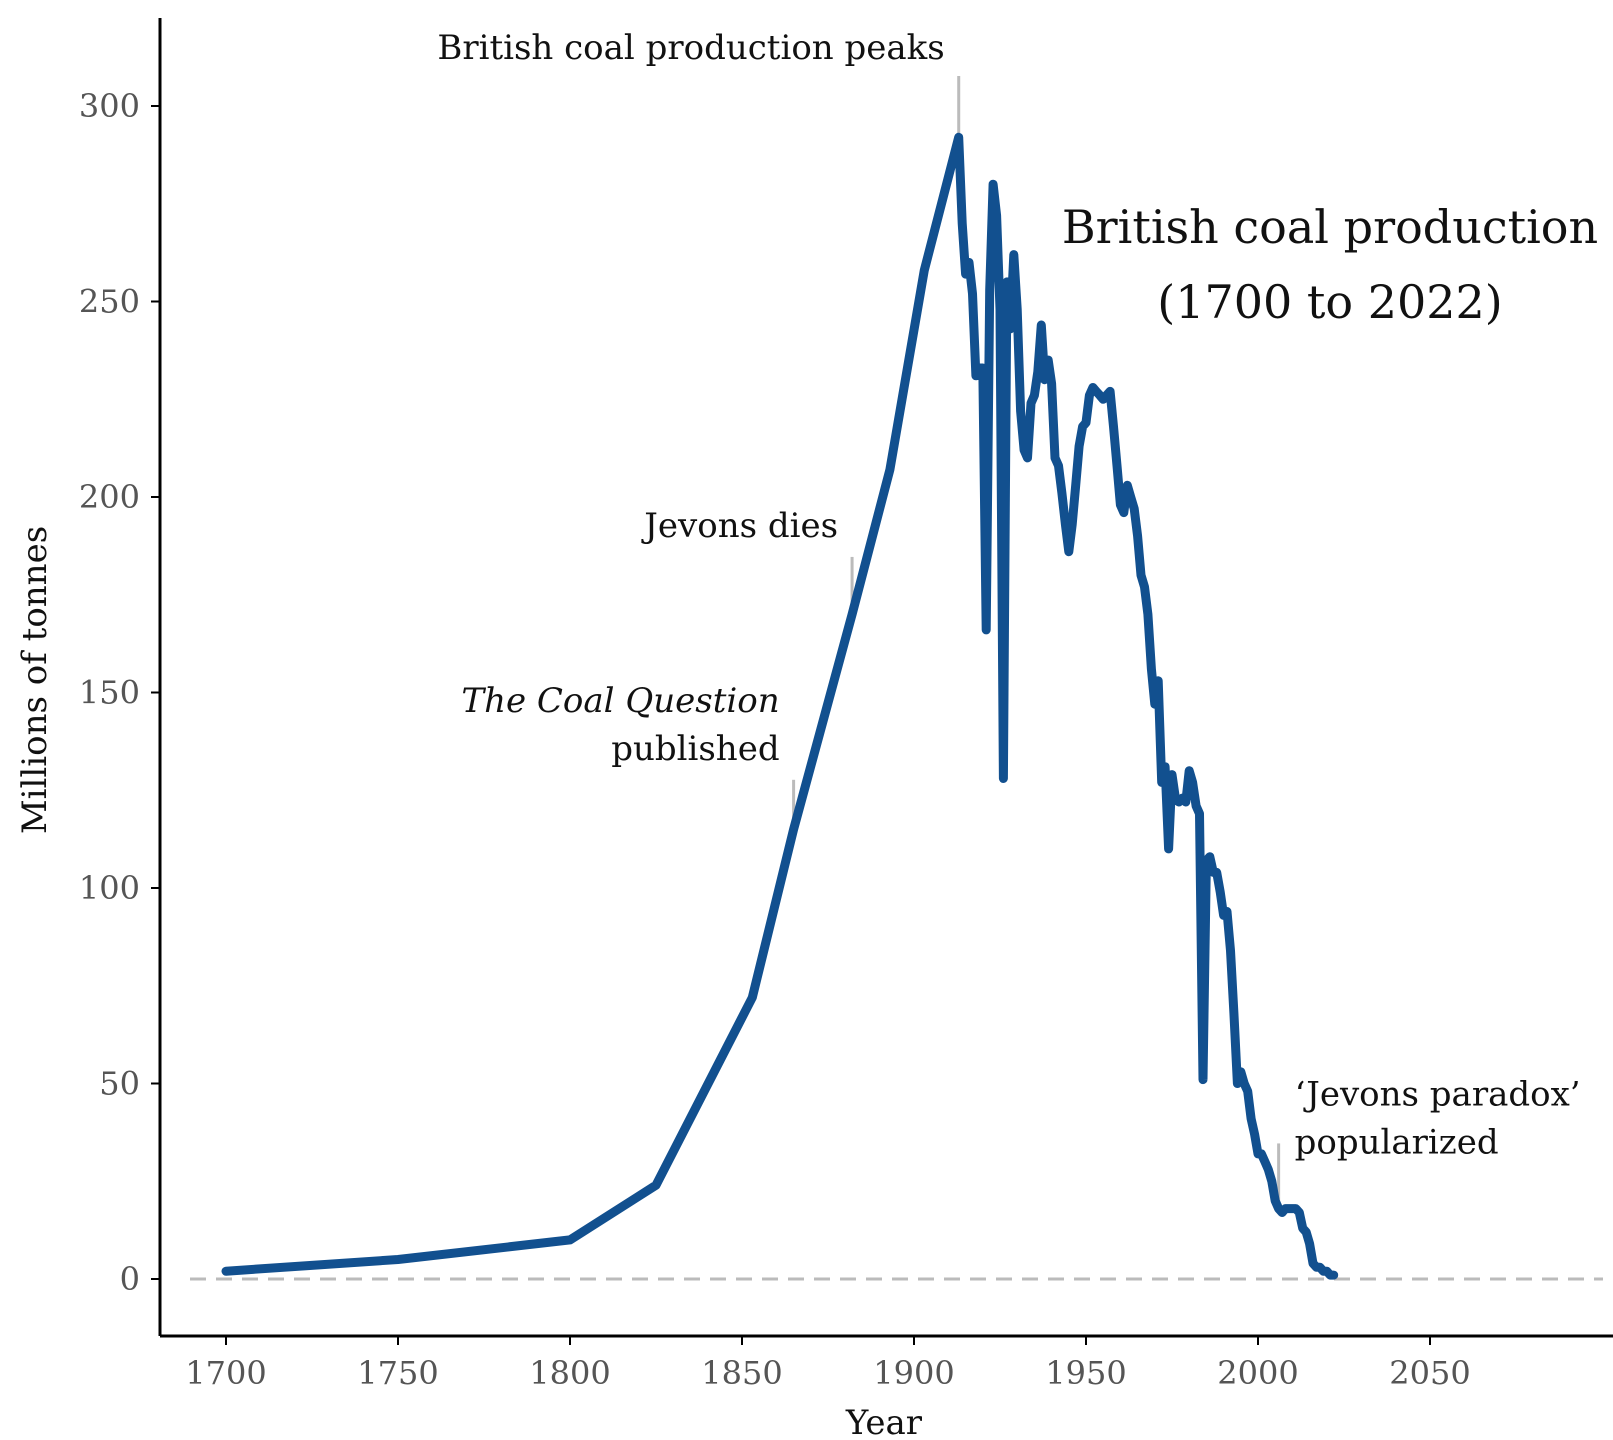  What do you see at coordinates (1397, 1142) in the screenshot?
I see `annotation-label: popularized` at bounding box center [1397, 1142].